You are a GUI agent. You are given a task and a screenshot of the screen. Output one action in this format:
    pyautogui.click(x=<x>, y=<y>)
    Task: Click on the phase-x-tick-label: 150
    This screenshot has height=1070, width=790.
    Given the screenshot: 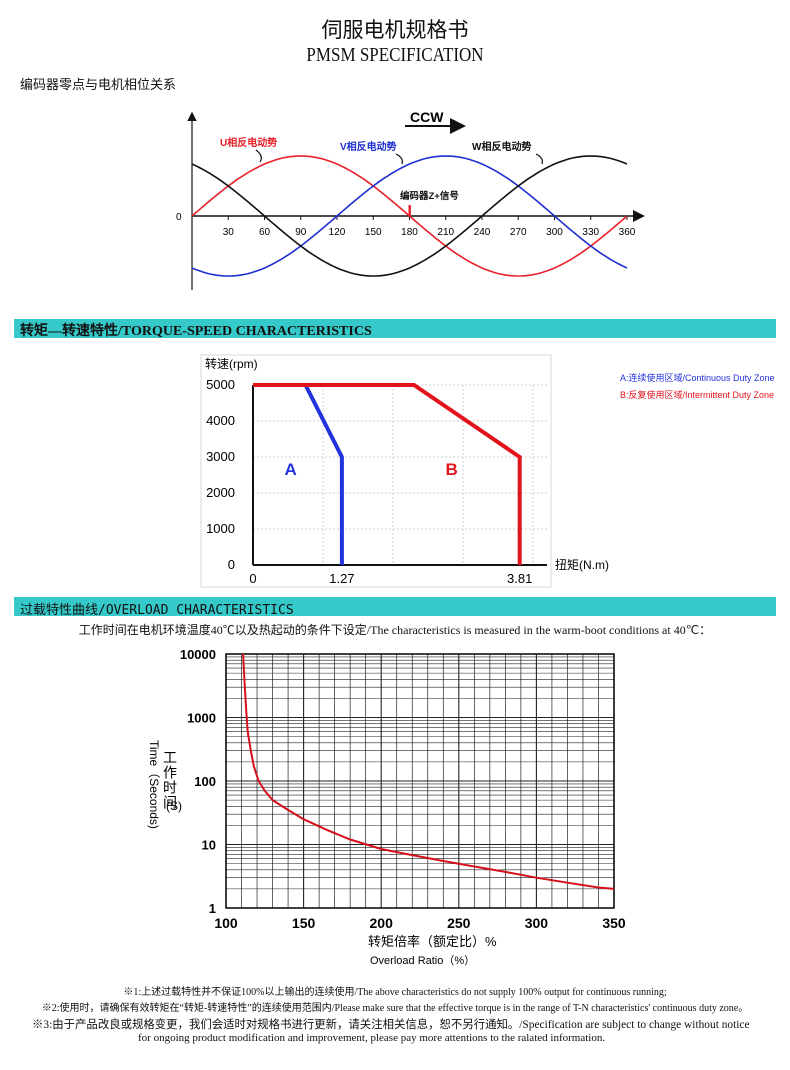 What is the action you would take?
    pyautogui.click(x=373, y=232)
    